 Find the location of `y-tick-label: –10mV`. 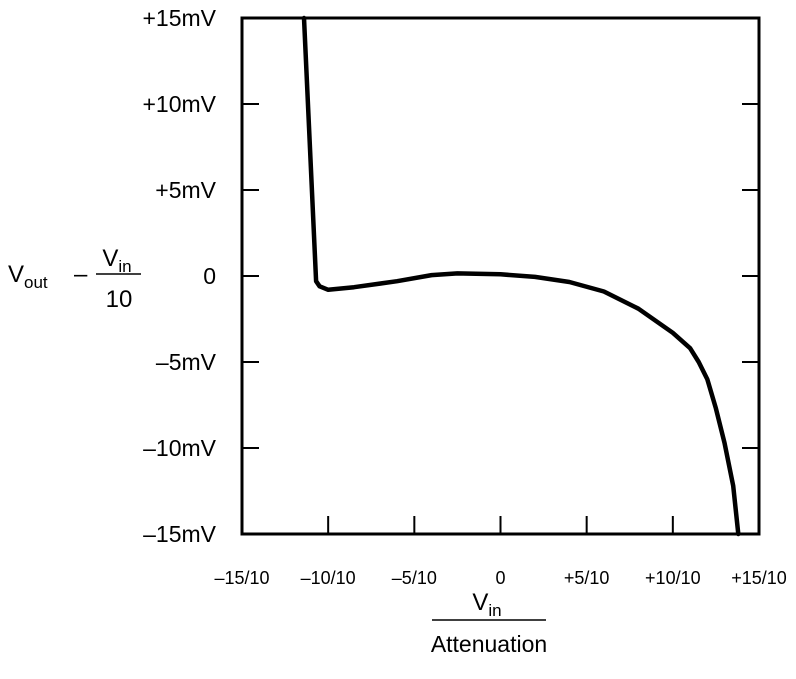

y-tick-label: –10mV is located at coordinates (180, 448).